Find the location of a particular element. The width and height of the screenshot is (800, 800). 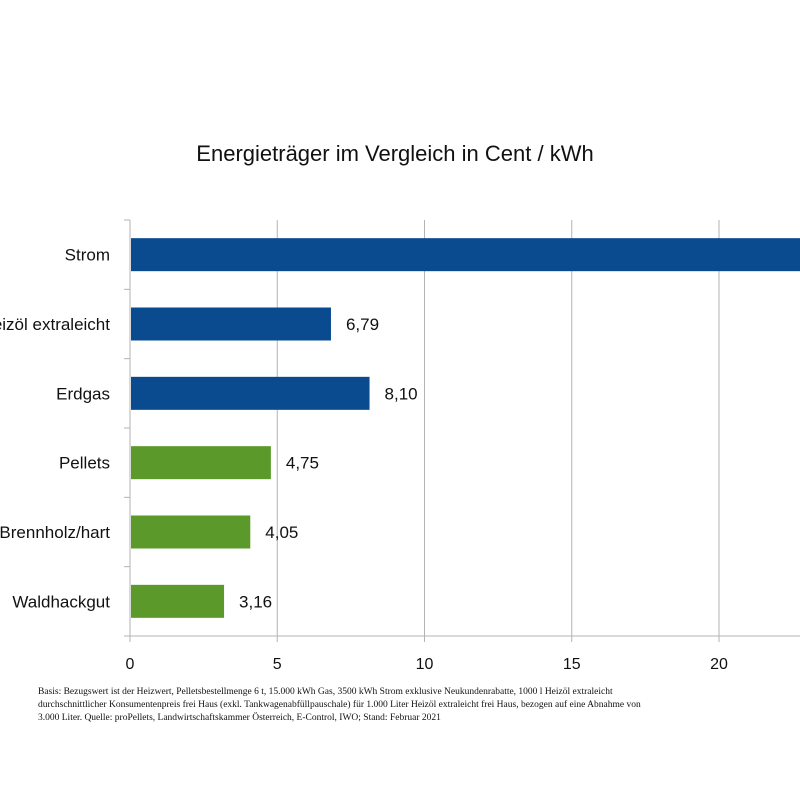

data-label: 6,79 is located at coordinates (362, 324).